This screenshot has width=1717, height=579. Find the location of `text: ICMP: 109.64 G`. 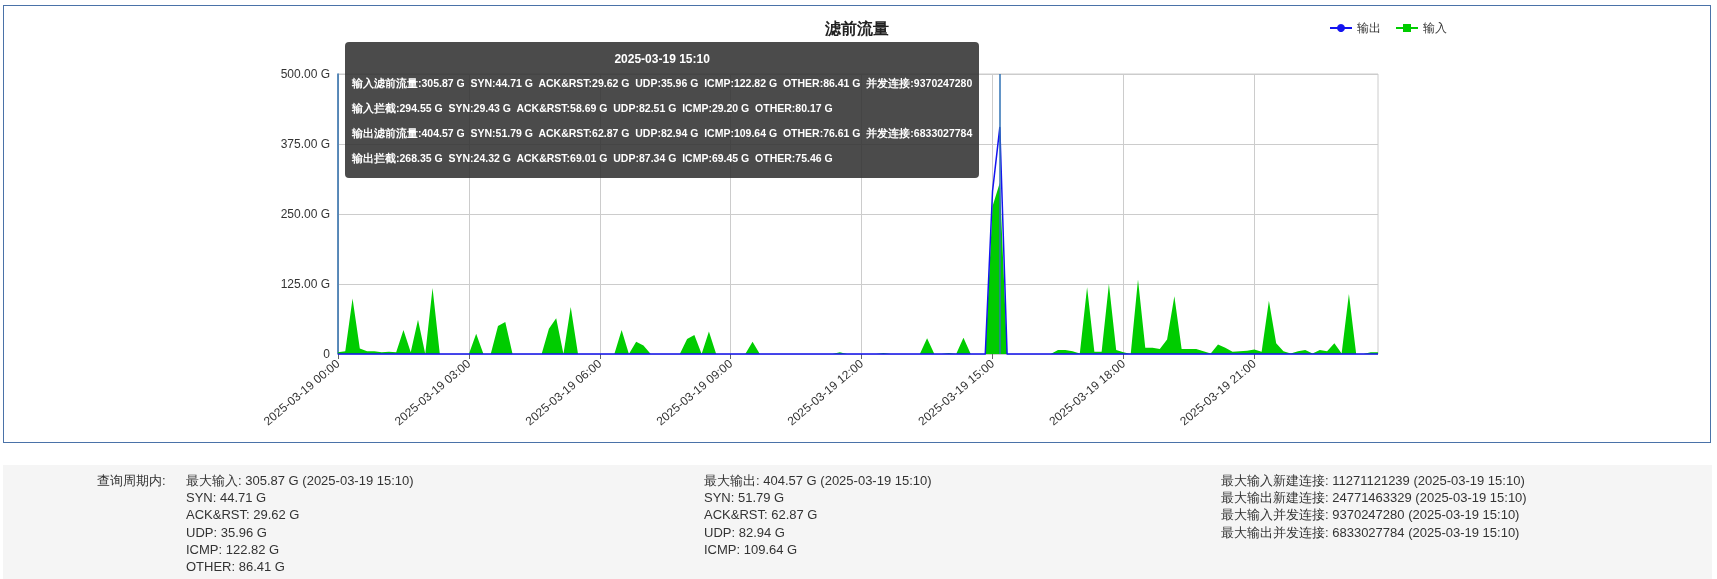

text: ICMP: 109.64 G is located at coordinates (751, 549).